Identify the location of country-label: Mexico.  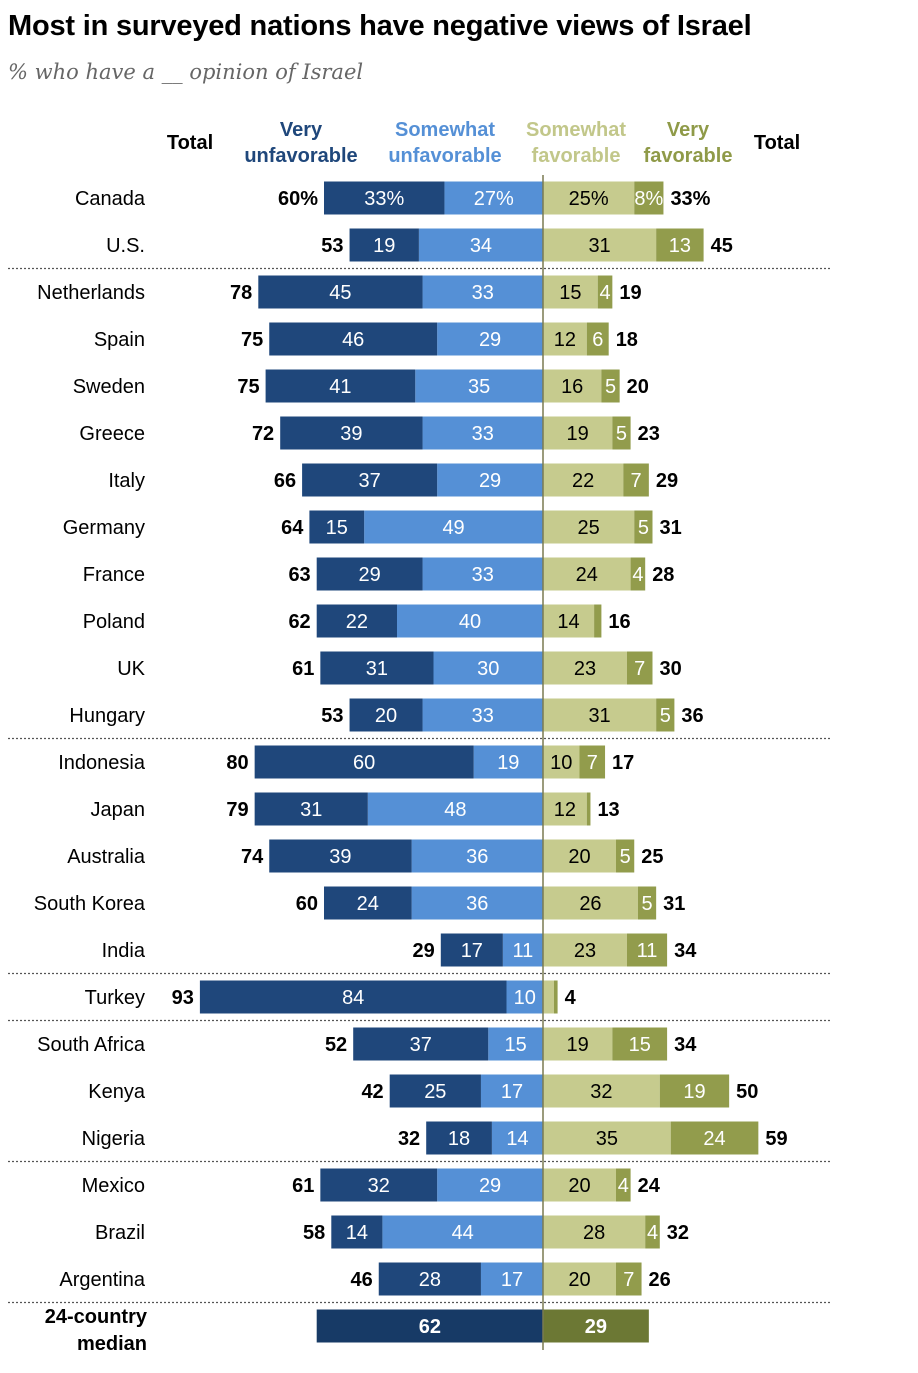
(113, 1186).